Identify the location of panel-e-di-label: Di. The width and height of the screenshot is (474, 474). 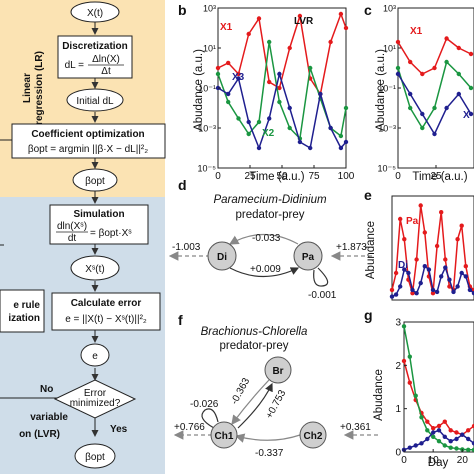
(403, 265).